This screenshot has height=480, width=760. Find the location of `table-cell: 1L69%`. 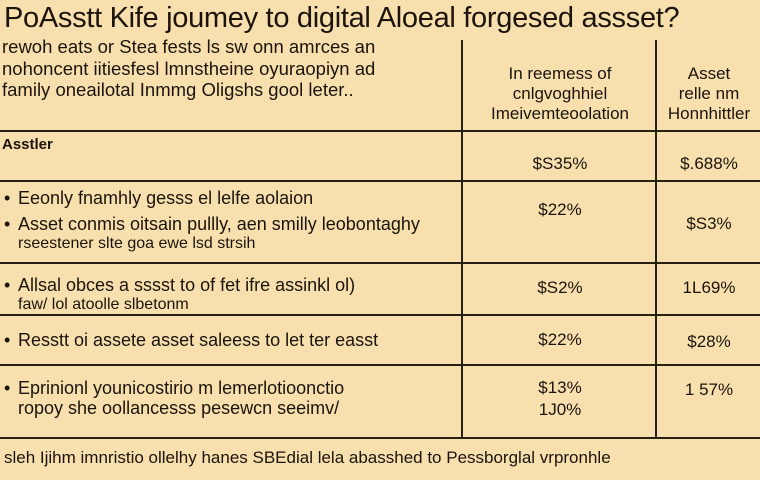

table-cell: 1L69% is located at coordinates (709, 287).